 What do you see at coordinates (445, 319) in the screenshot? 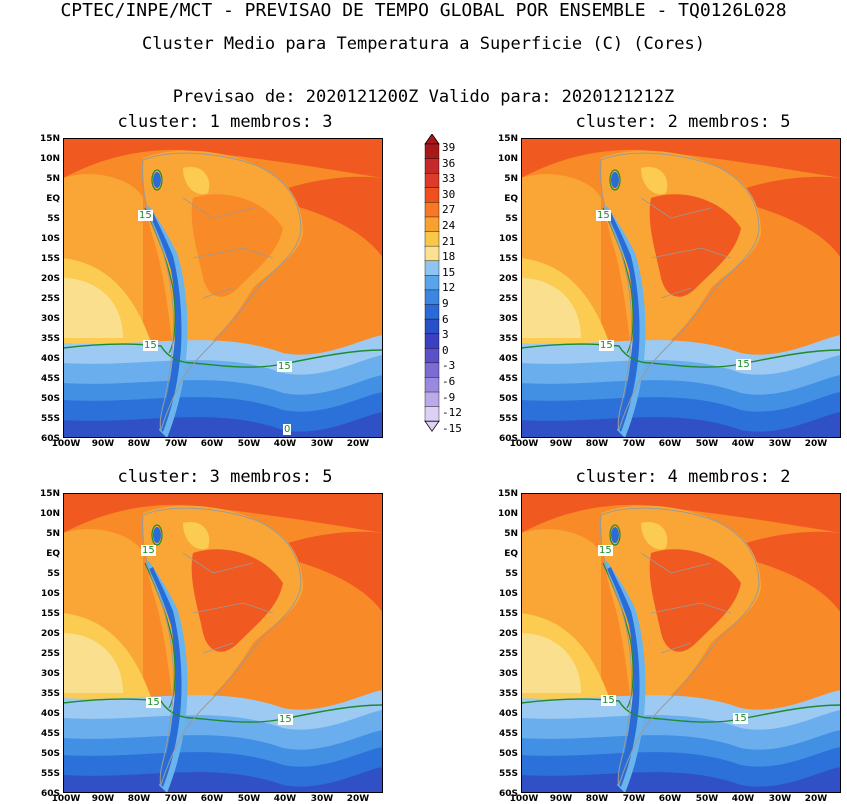
I see `colorbar-label: 6` at bounding box center [445, 319].